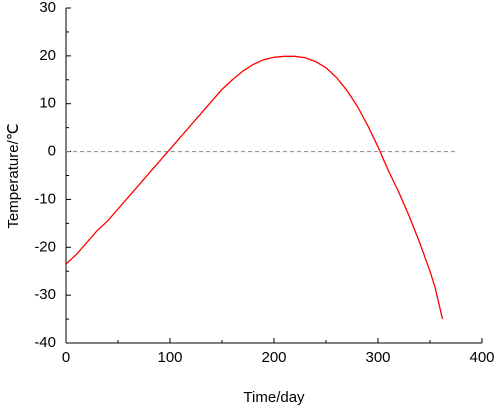 The image size is (498, 411). What do you see at coordinates (377, 357) in the screenshot?
I see `x-tick-label: 300` at bounding box center [377, 357].